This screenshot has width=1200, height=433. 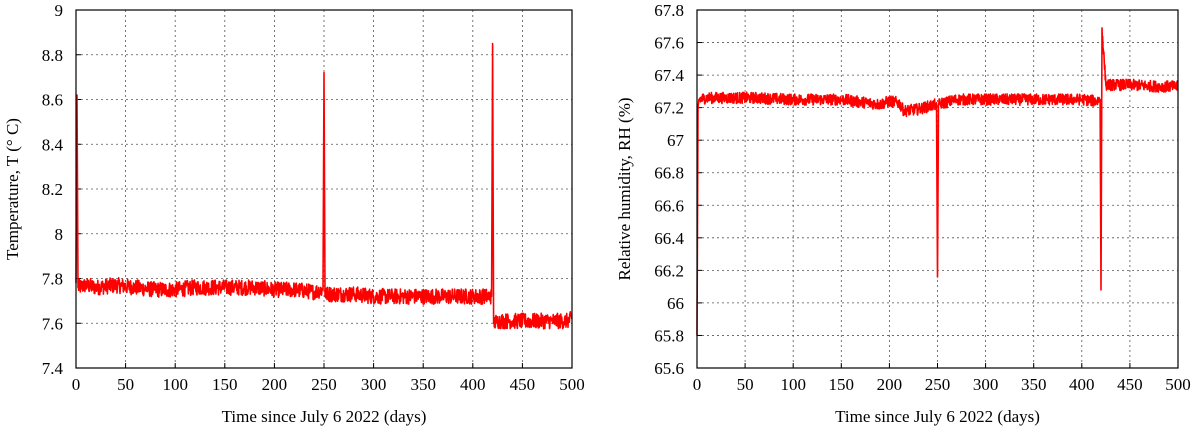 I want to click on y-tick-label: 66.4, so click(x=669, y=238).